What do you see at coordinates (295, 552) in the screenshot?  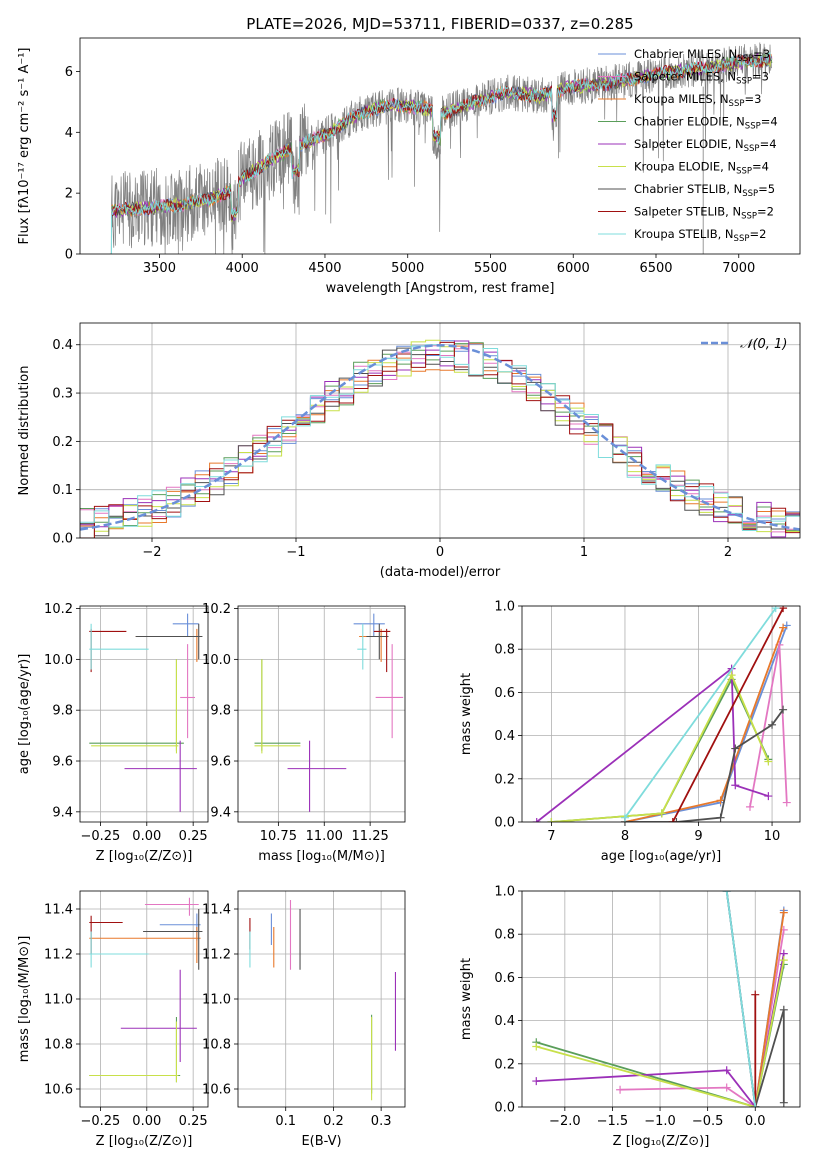 I see `x-tick-label: −1` at bounding box center [295, 552].